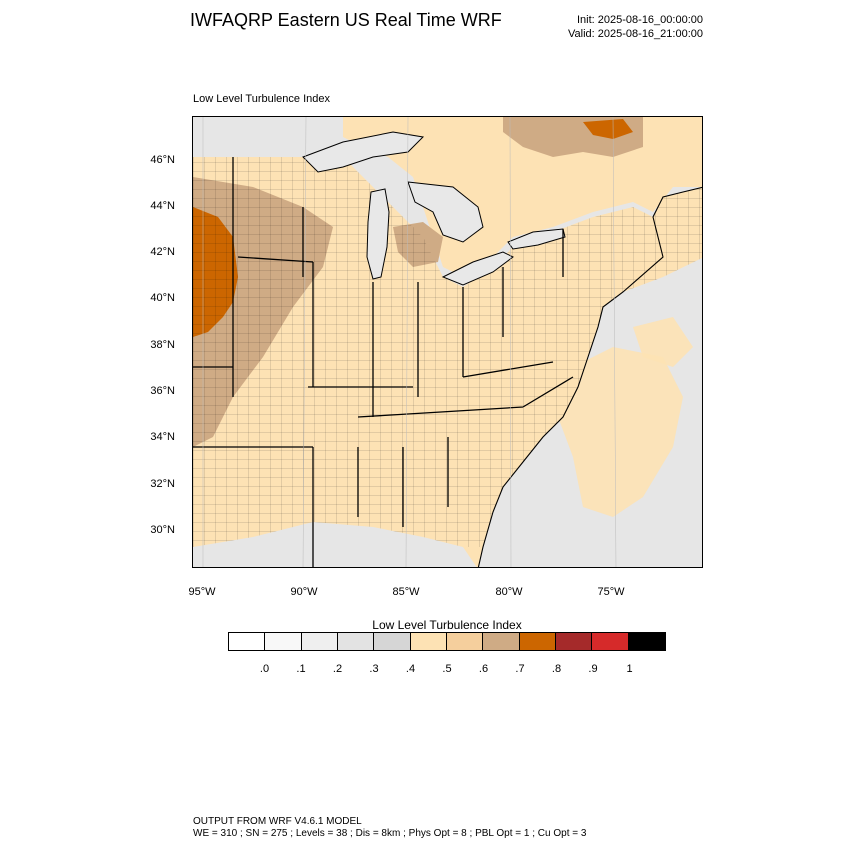  What do you see at coordinates (264, 669) in the screenshot?
I see `colorbar-label: .0` at bounding box center [264, 669].